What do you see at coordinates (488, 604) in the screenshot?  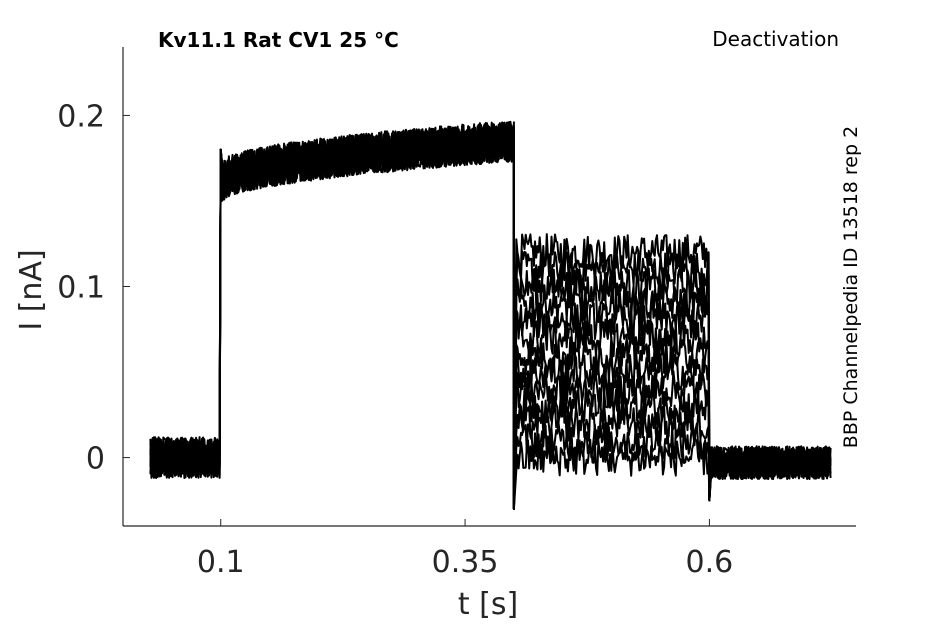 I see `x-axis-label: t [s]` at bounding box center [488, 604].